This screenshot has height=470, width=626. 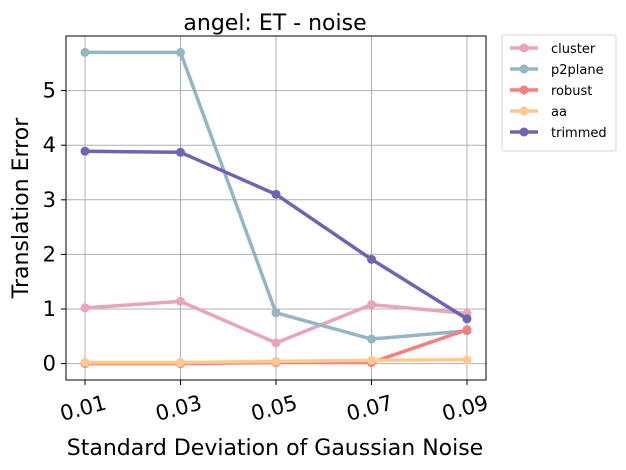 I want to click on y-axis: 0 1 2 3 4 5, so click(x=54, y=227).